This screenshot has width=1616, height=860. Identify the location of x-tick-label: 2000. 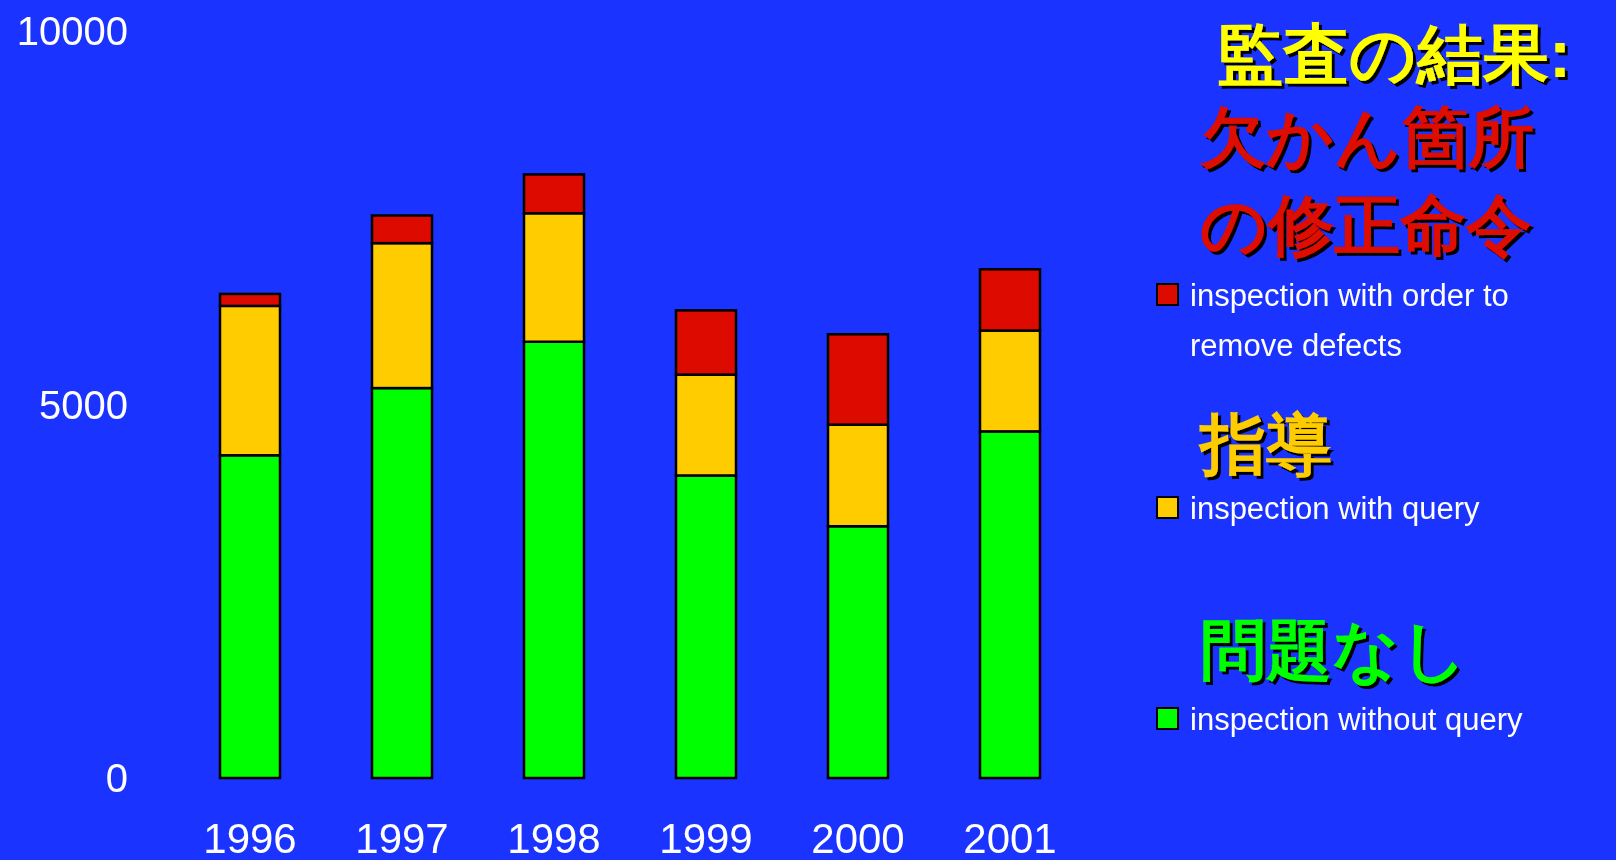
(858, 837).